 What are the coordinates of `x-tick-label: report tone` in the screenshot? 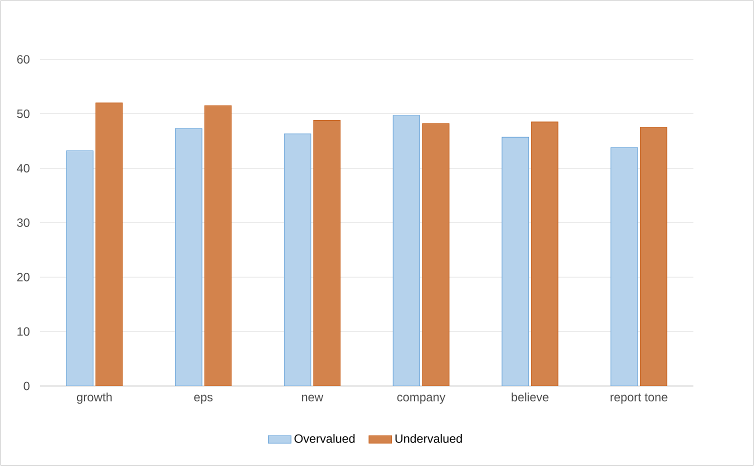 It's located at (639, 399).